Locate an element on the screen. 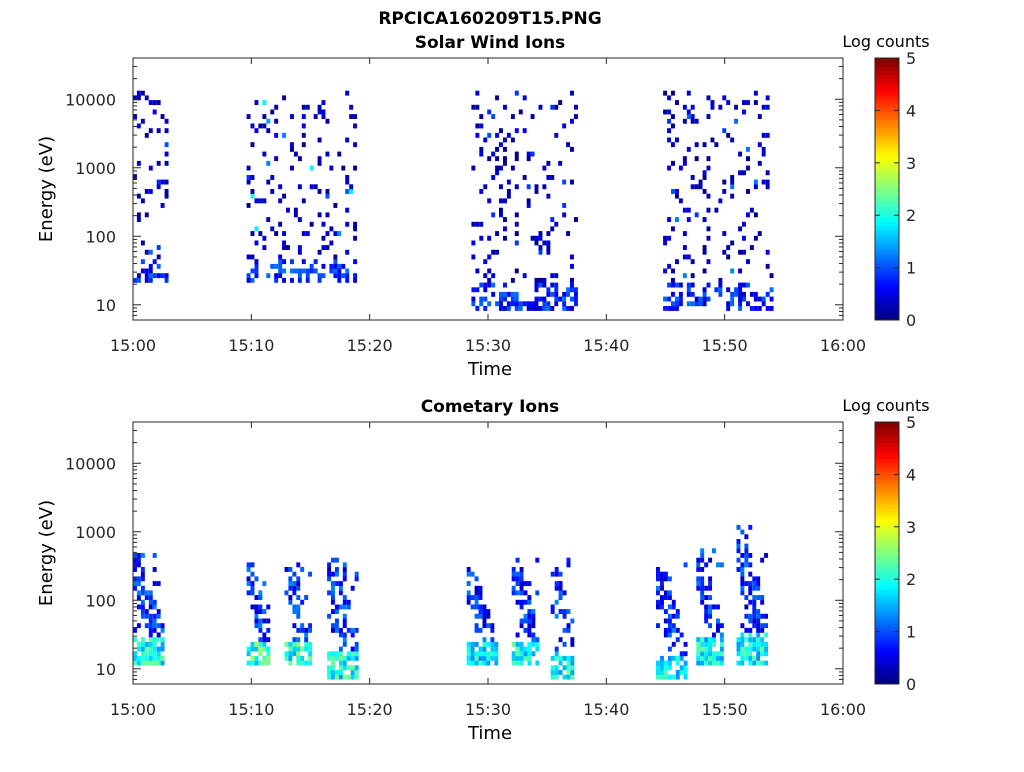 The width and height of the screenshot is (1024, 772). colorbar-tick-label: 5 is located at coordinates (911, 58).